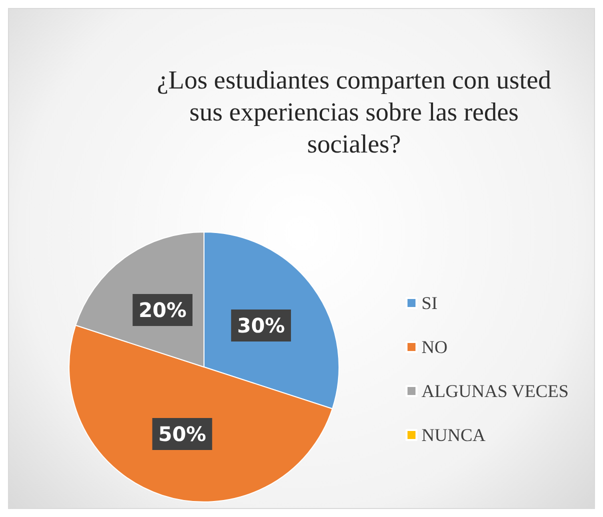 This screenshot has width=603, height=517. What do you see at coordinates (453, 435) in the screenshot?
I see `legend-label: NUNCA` at bounding box center [453, 435].